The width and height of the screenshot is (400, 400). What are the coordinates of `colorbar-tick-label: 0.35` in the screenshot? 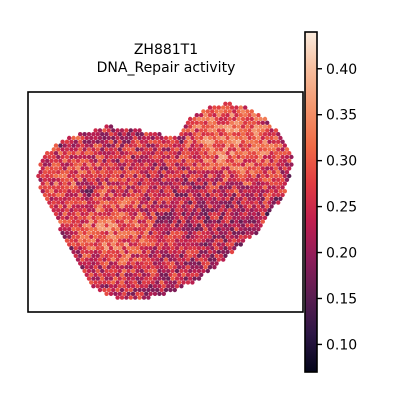 It's located at (341, 116).